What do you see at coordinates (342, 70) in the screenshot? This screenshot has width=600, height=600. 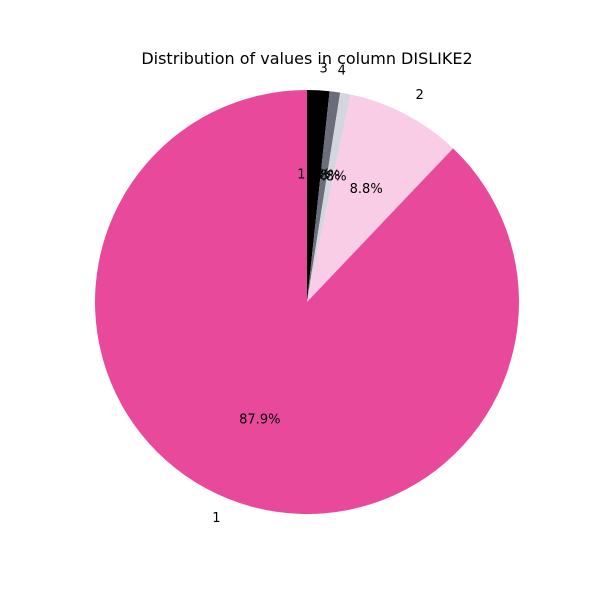 I see `pie-slice-label-1: 4` at bounding box center [342, 70].